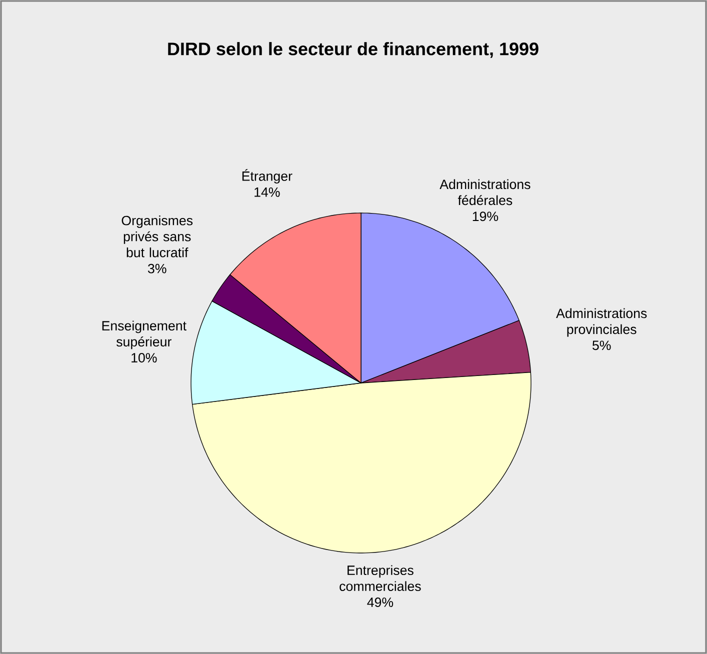 This screenshot has height=654, width=707. What do you see at coordinates (380, 578) in the screenshot?
I see `slice-label: Entreprises commerciales` at bounding box center [380, 578].